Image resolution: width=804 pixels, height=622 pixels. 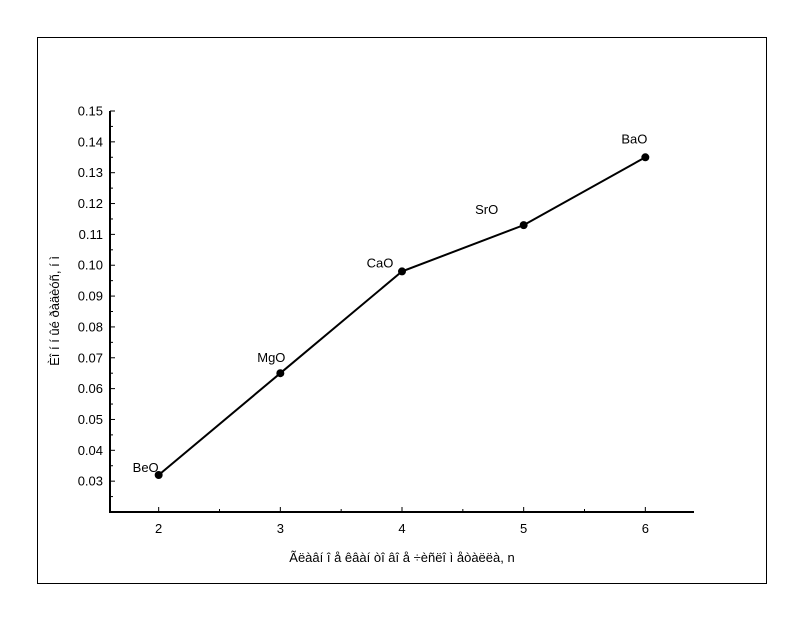 What do you see at coordinates (90, 326) in the screenshot?
I see `y-tick-label: 0.08` at bounding box center [90, 326].